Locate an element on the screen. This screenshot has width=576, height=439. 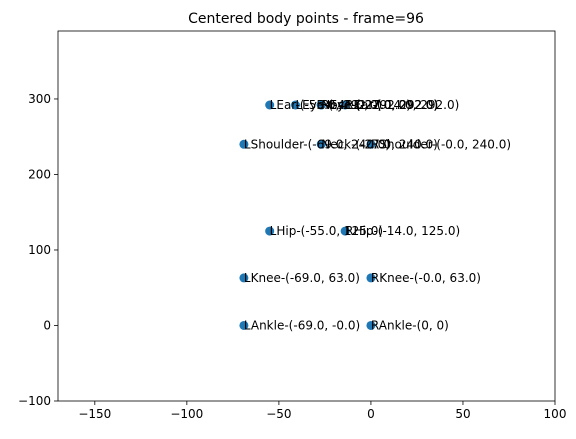
point-label: REar-(-14.0, 292.0) is located at coordinates (402, 105).